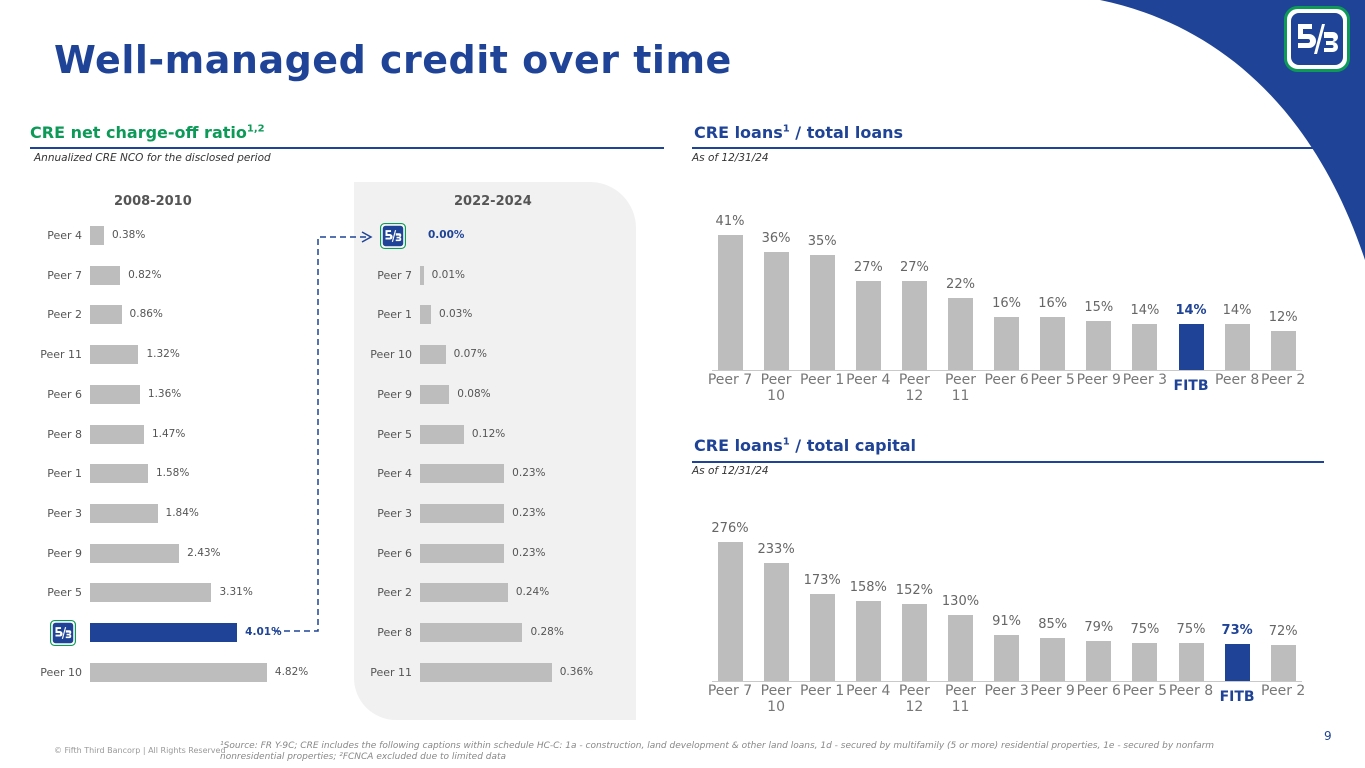  I want to click on x-axis-line, so click(1007, 681).